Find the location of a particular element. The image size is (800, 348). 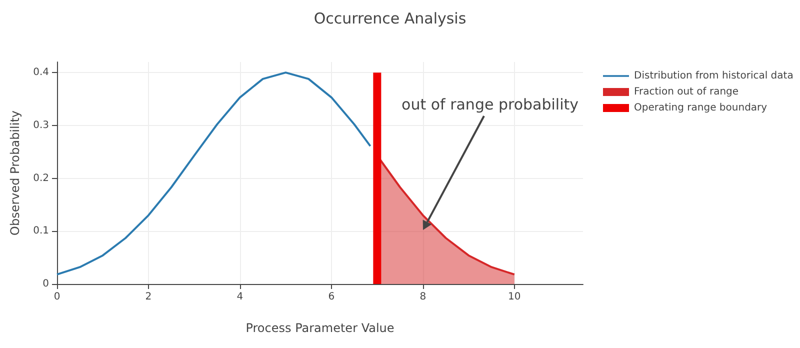

y-tick-label: 0 is located at coordinates (45, 284).